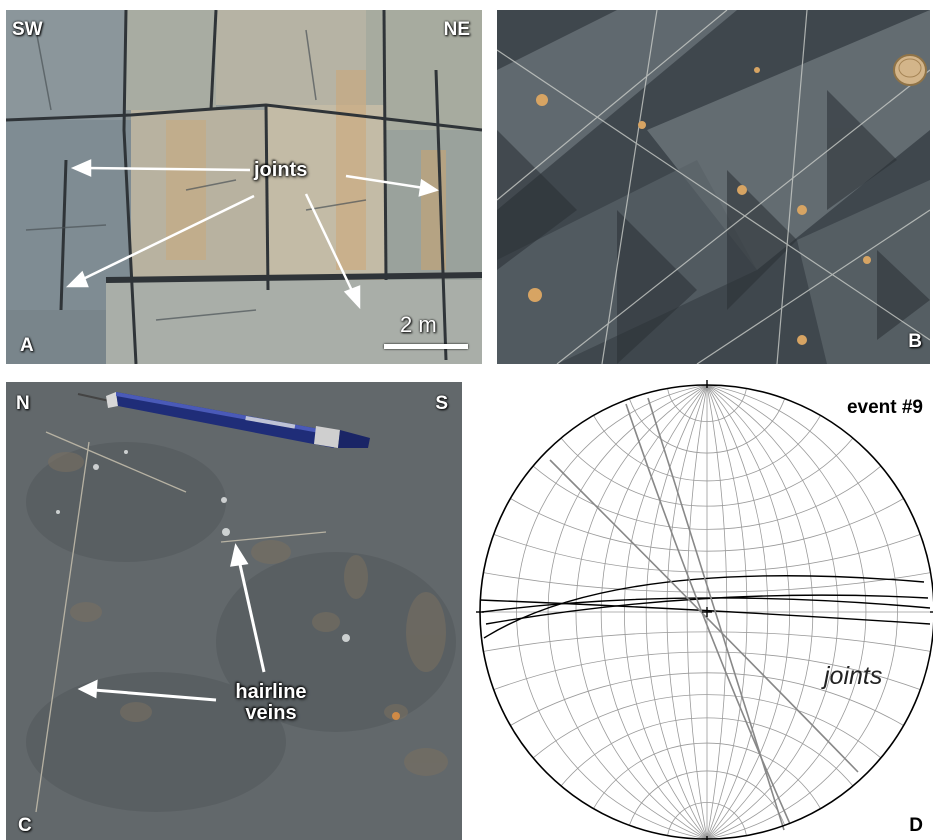 The width and height of the screenshot is (933, 840). Describe the element at coordinates (853, 676) in the screenshot. I see `joints-label: joints` at that location.